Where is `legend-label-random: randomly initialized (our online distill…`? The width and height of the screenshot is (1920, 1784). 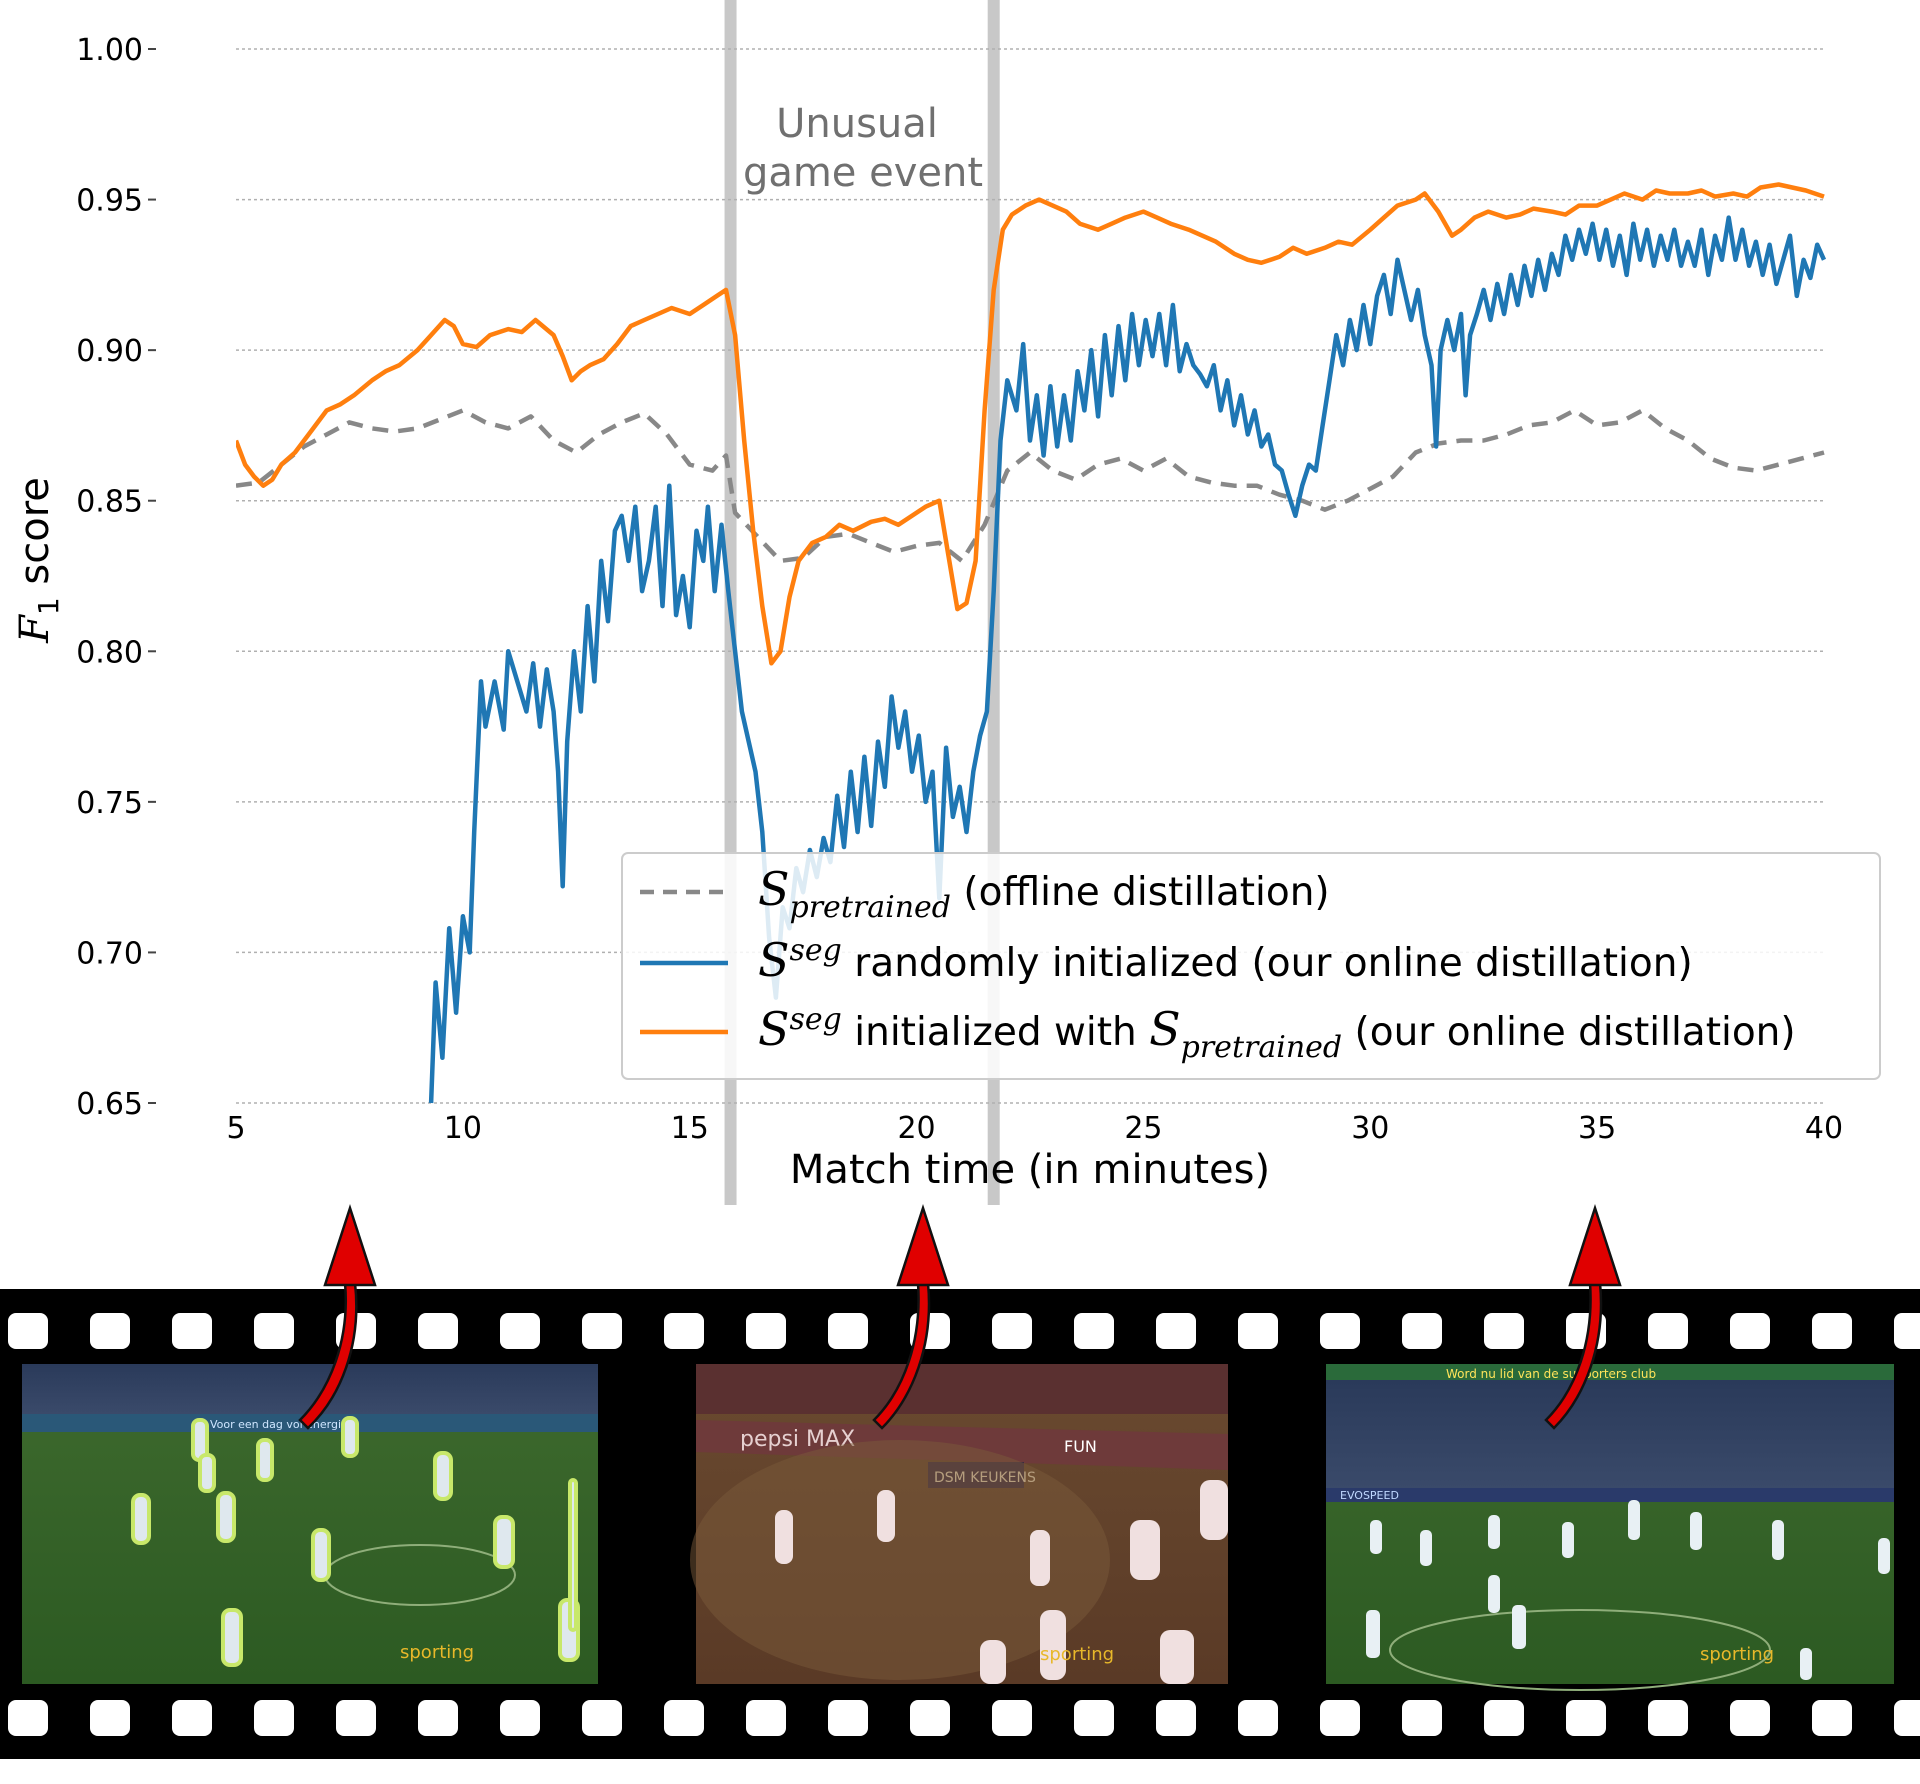
legend-label-random: randomly initialized (our online distill… is located at coordinates (1267, 963).